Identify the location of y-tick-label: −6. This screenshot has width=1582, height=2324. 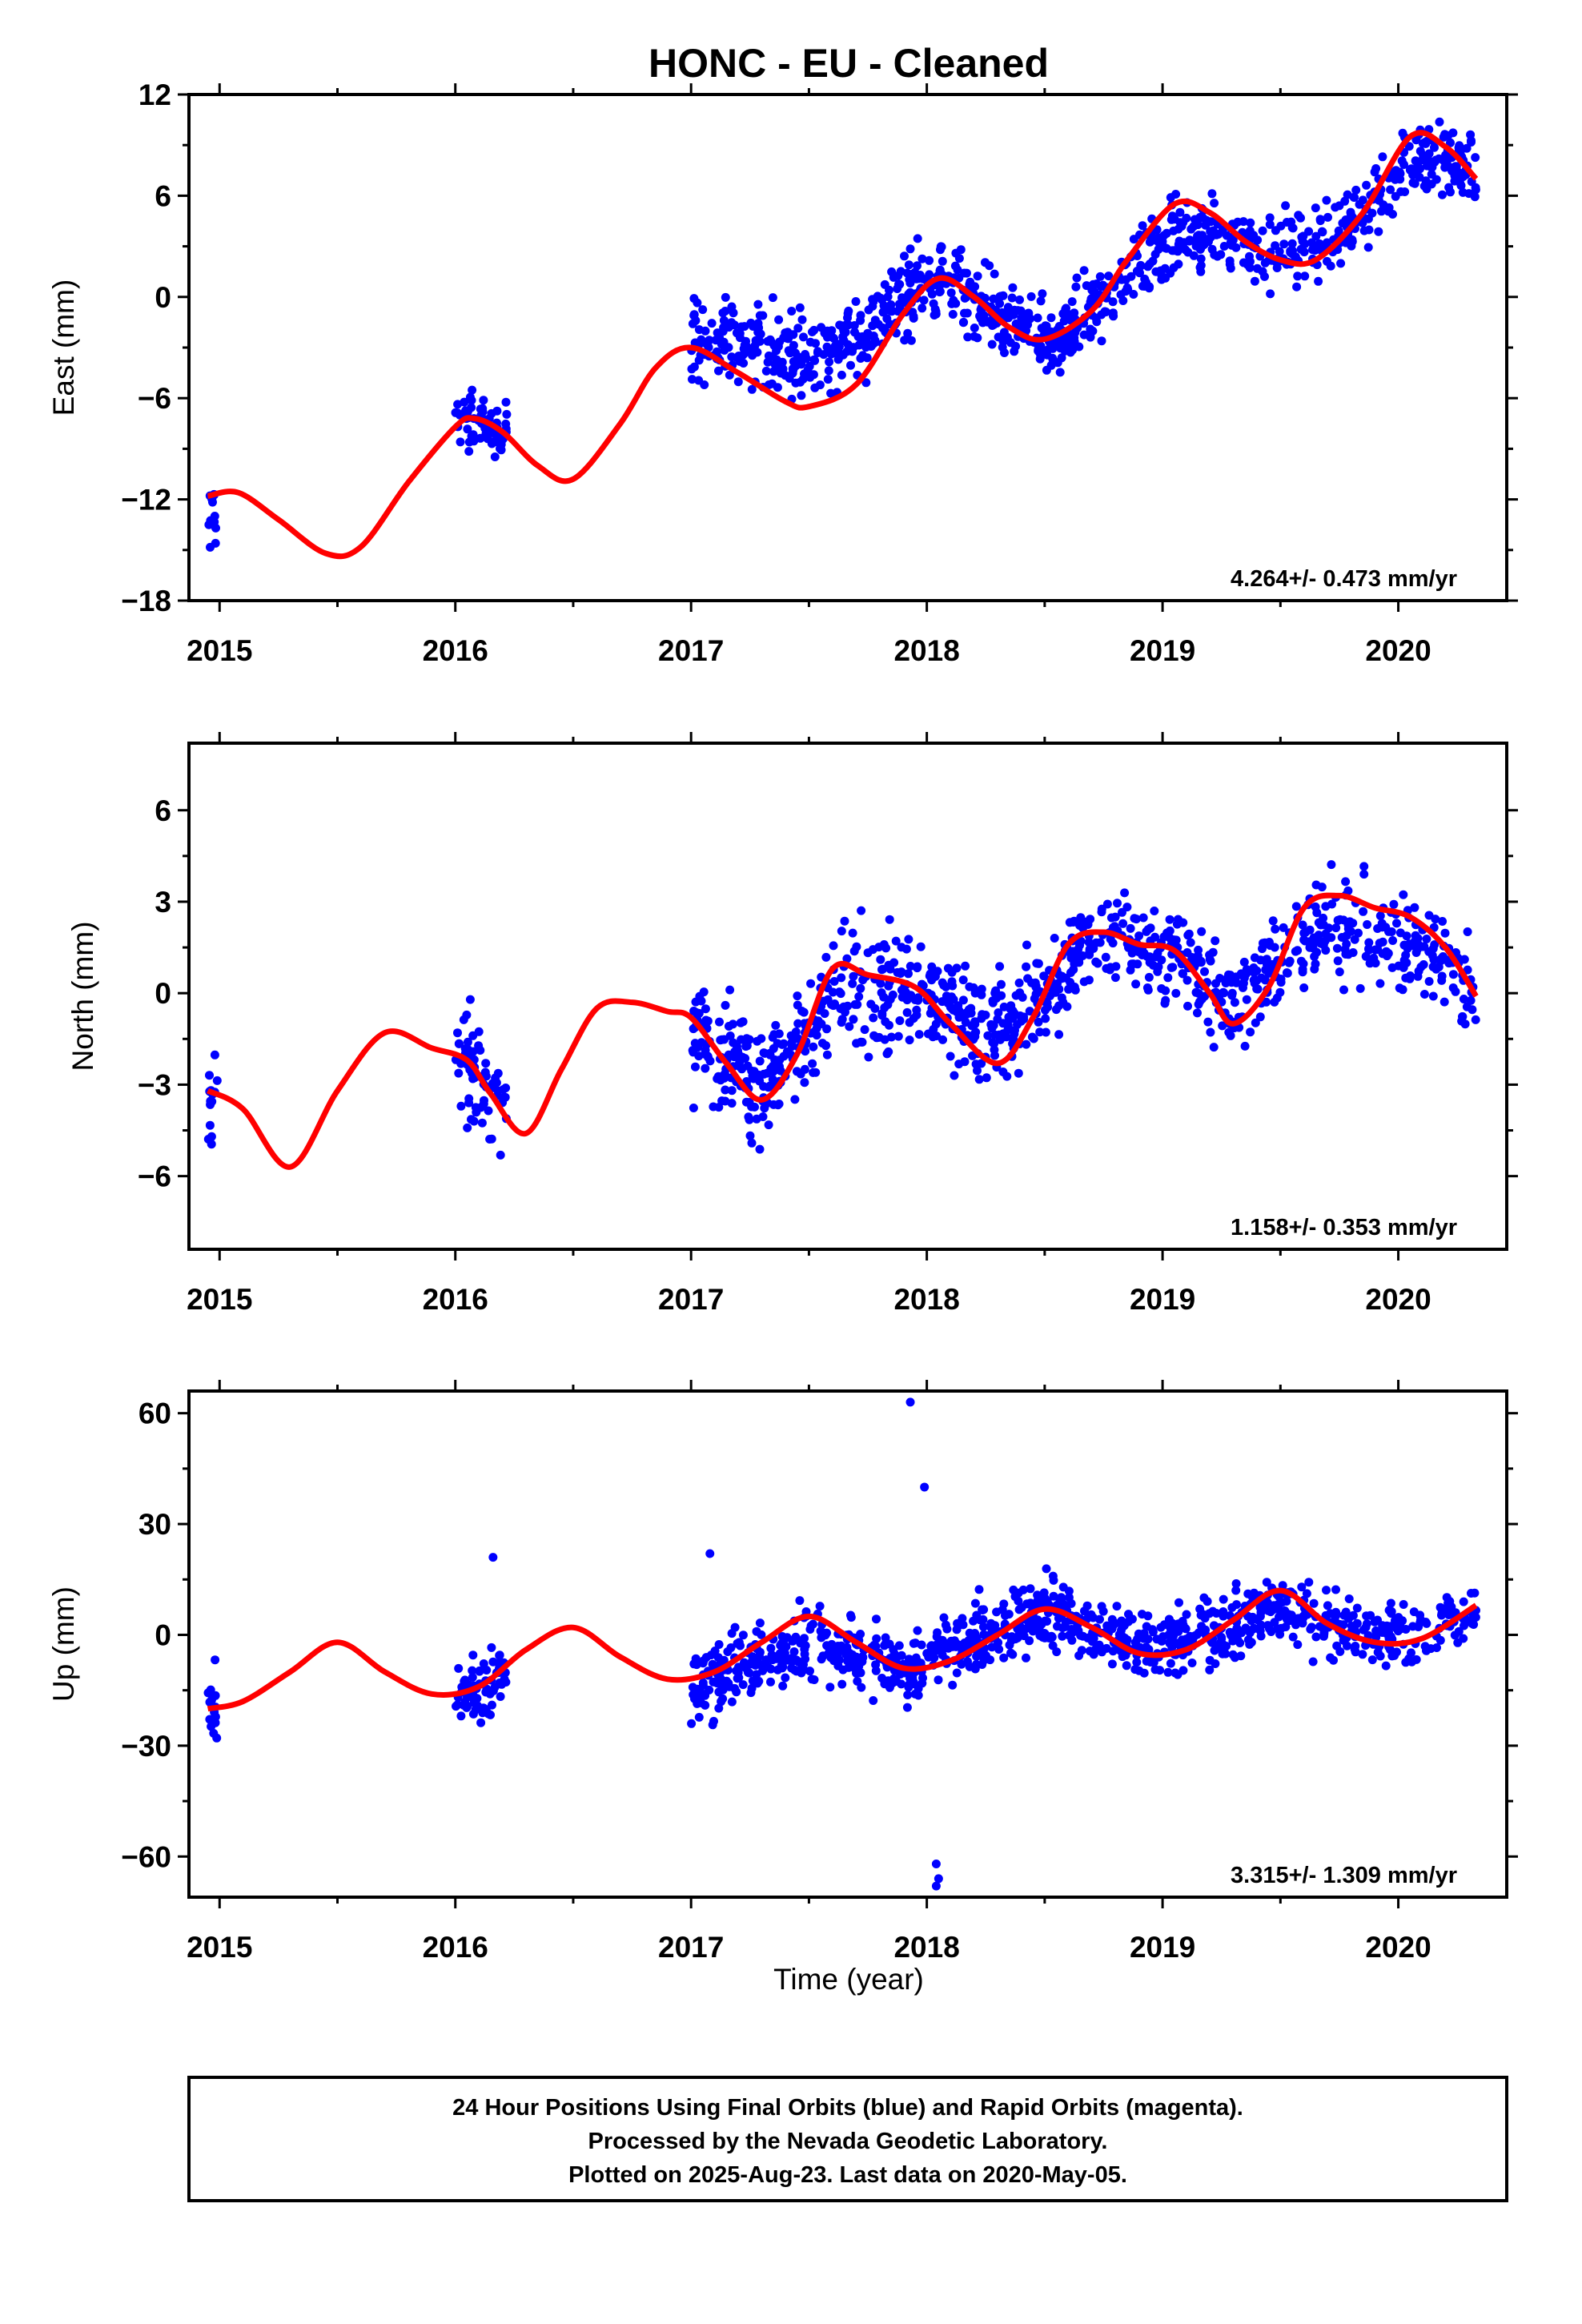
(154, 1176).